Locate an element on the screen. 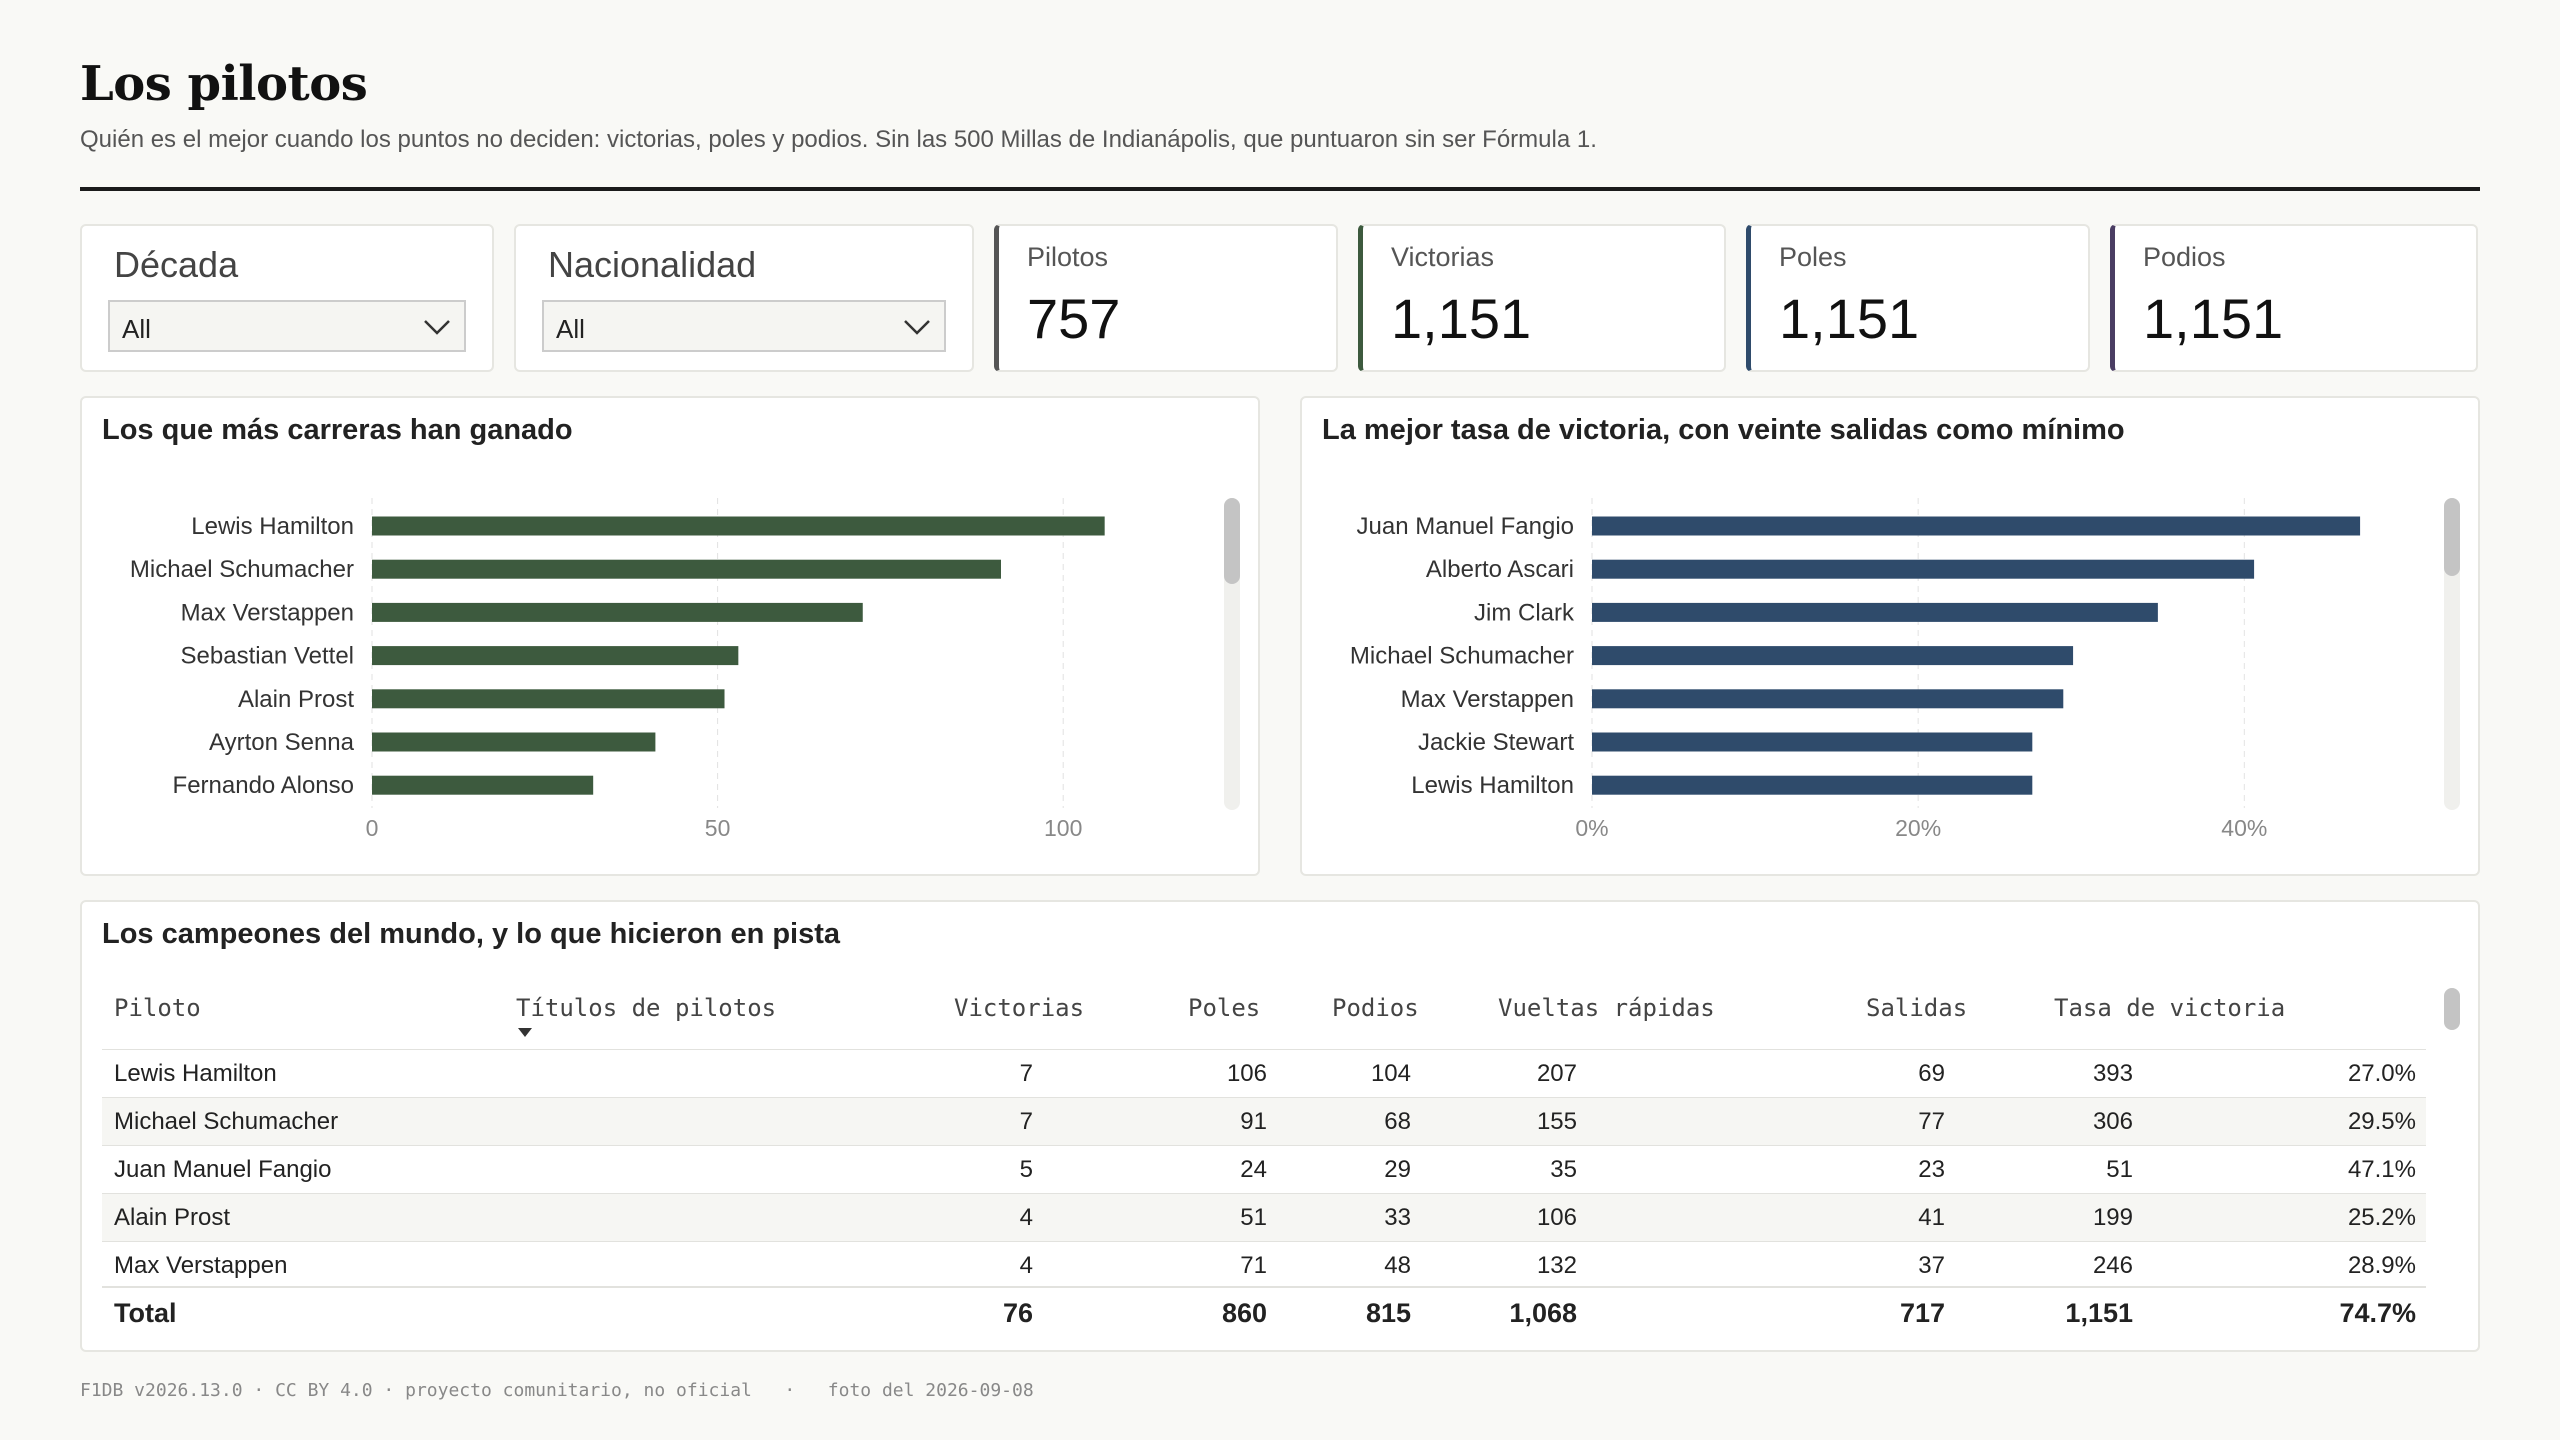 This screenshot has width=2560, height=1440. cell-poles: 68 is located at coordinates (1397, 1121).